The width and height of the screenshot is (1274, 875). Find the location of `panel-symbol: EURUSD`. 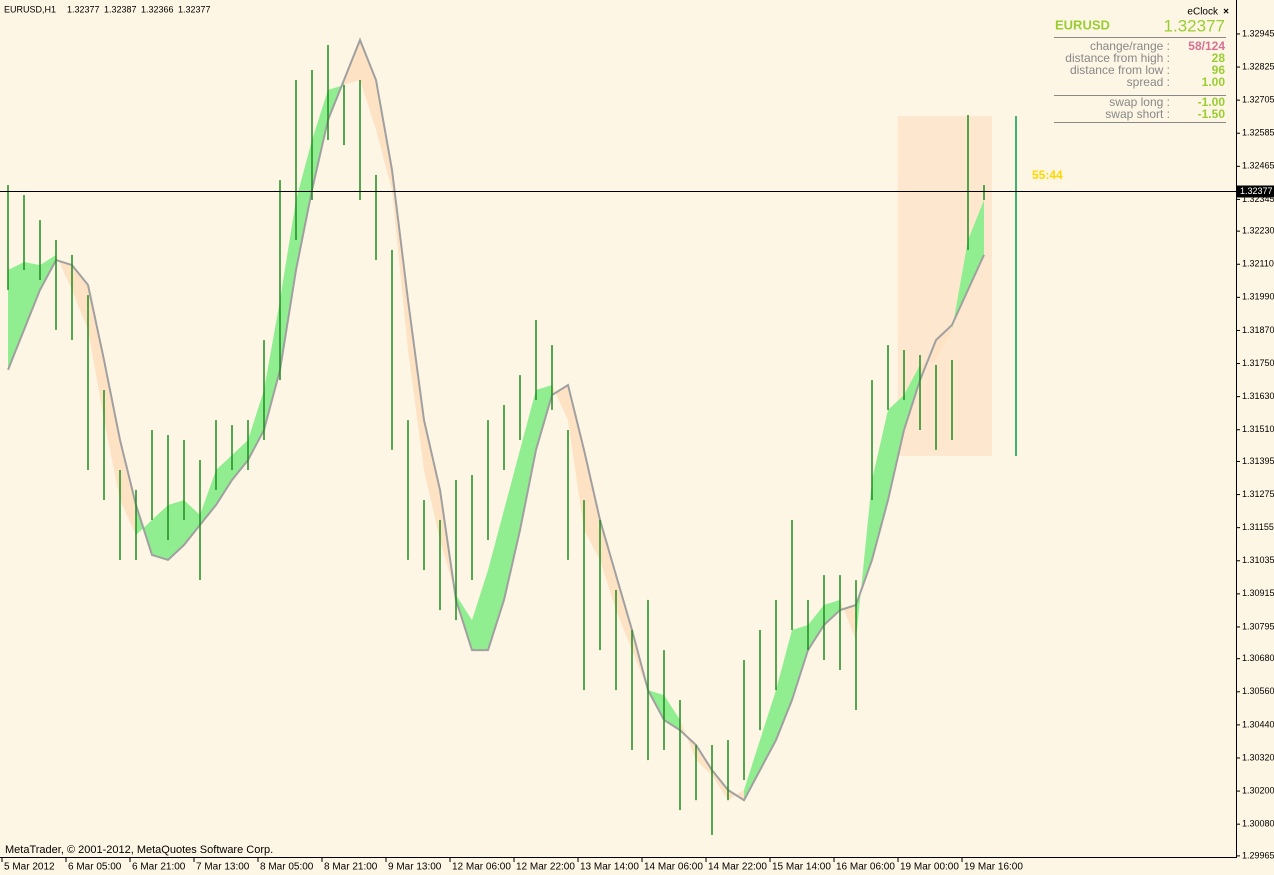

panel-symbol: EURUSD is located at coordinates (1082, 24).